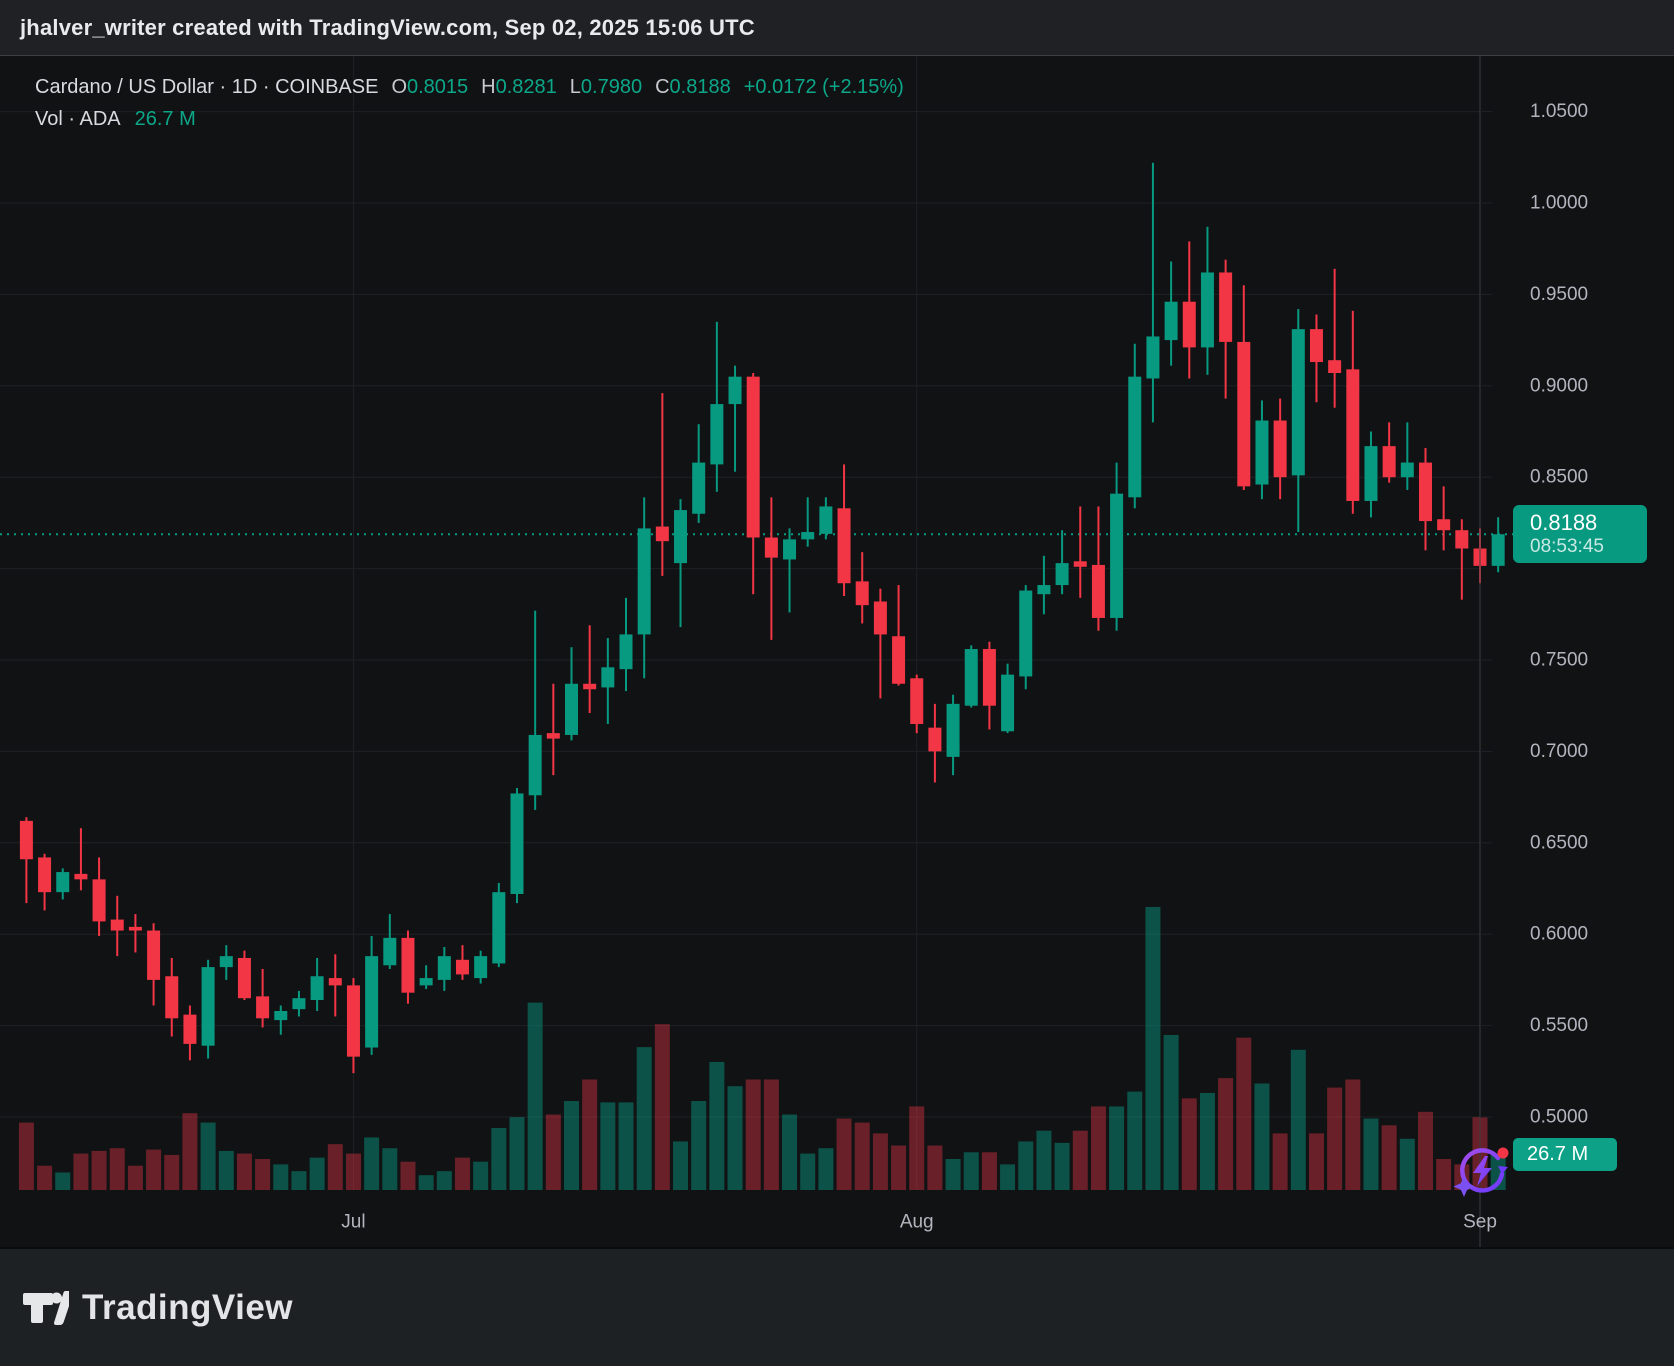  I want to click on last-price-badge: 0.8188 08:53:45, so click(1580, 534).